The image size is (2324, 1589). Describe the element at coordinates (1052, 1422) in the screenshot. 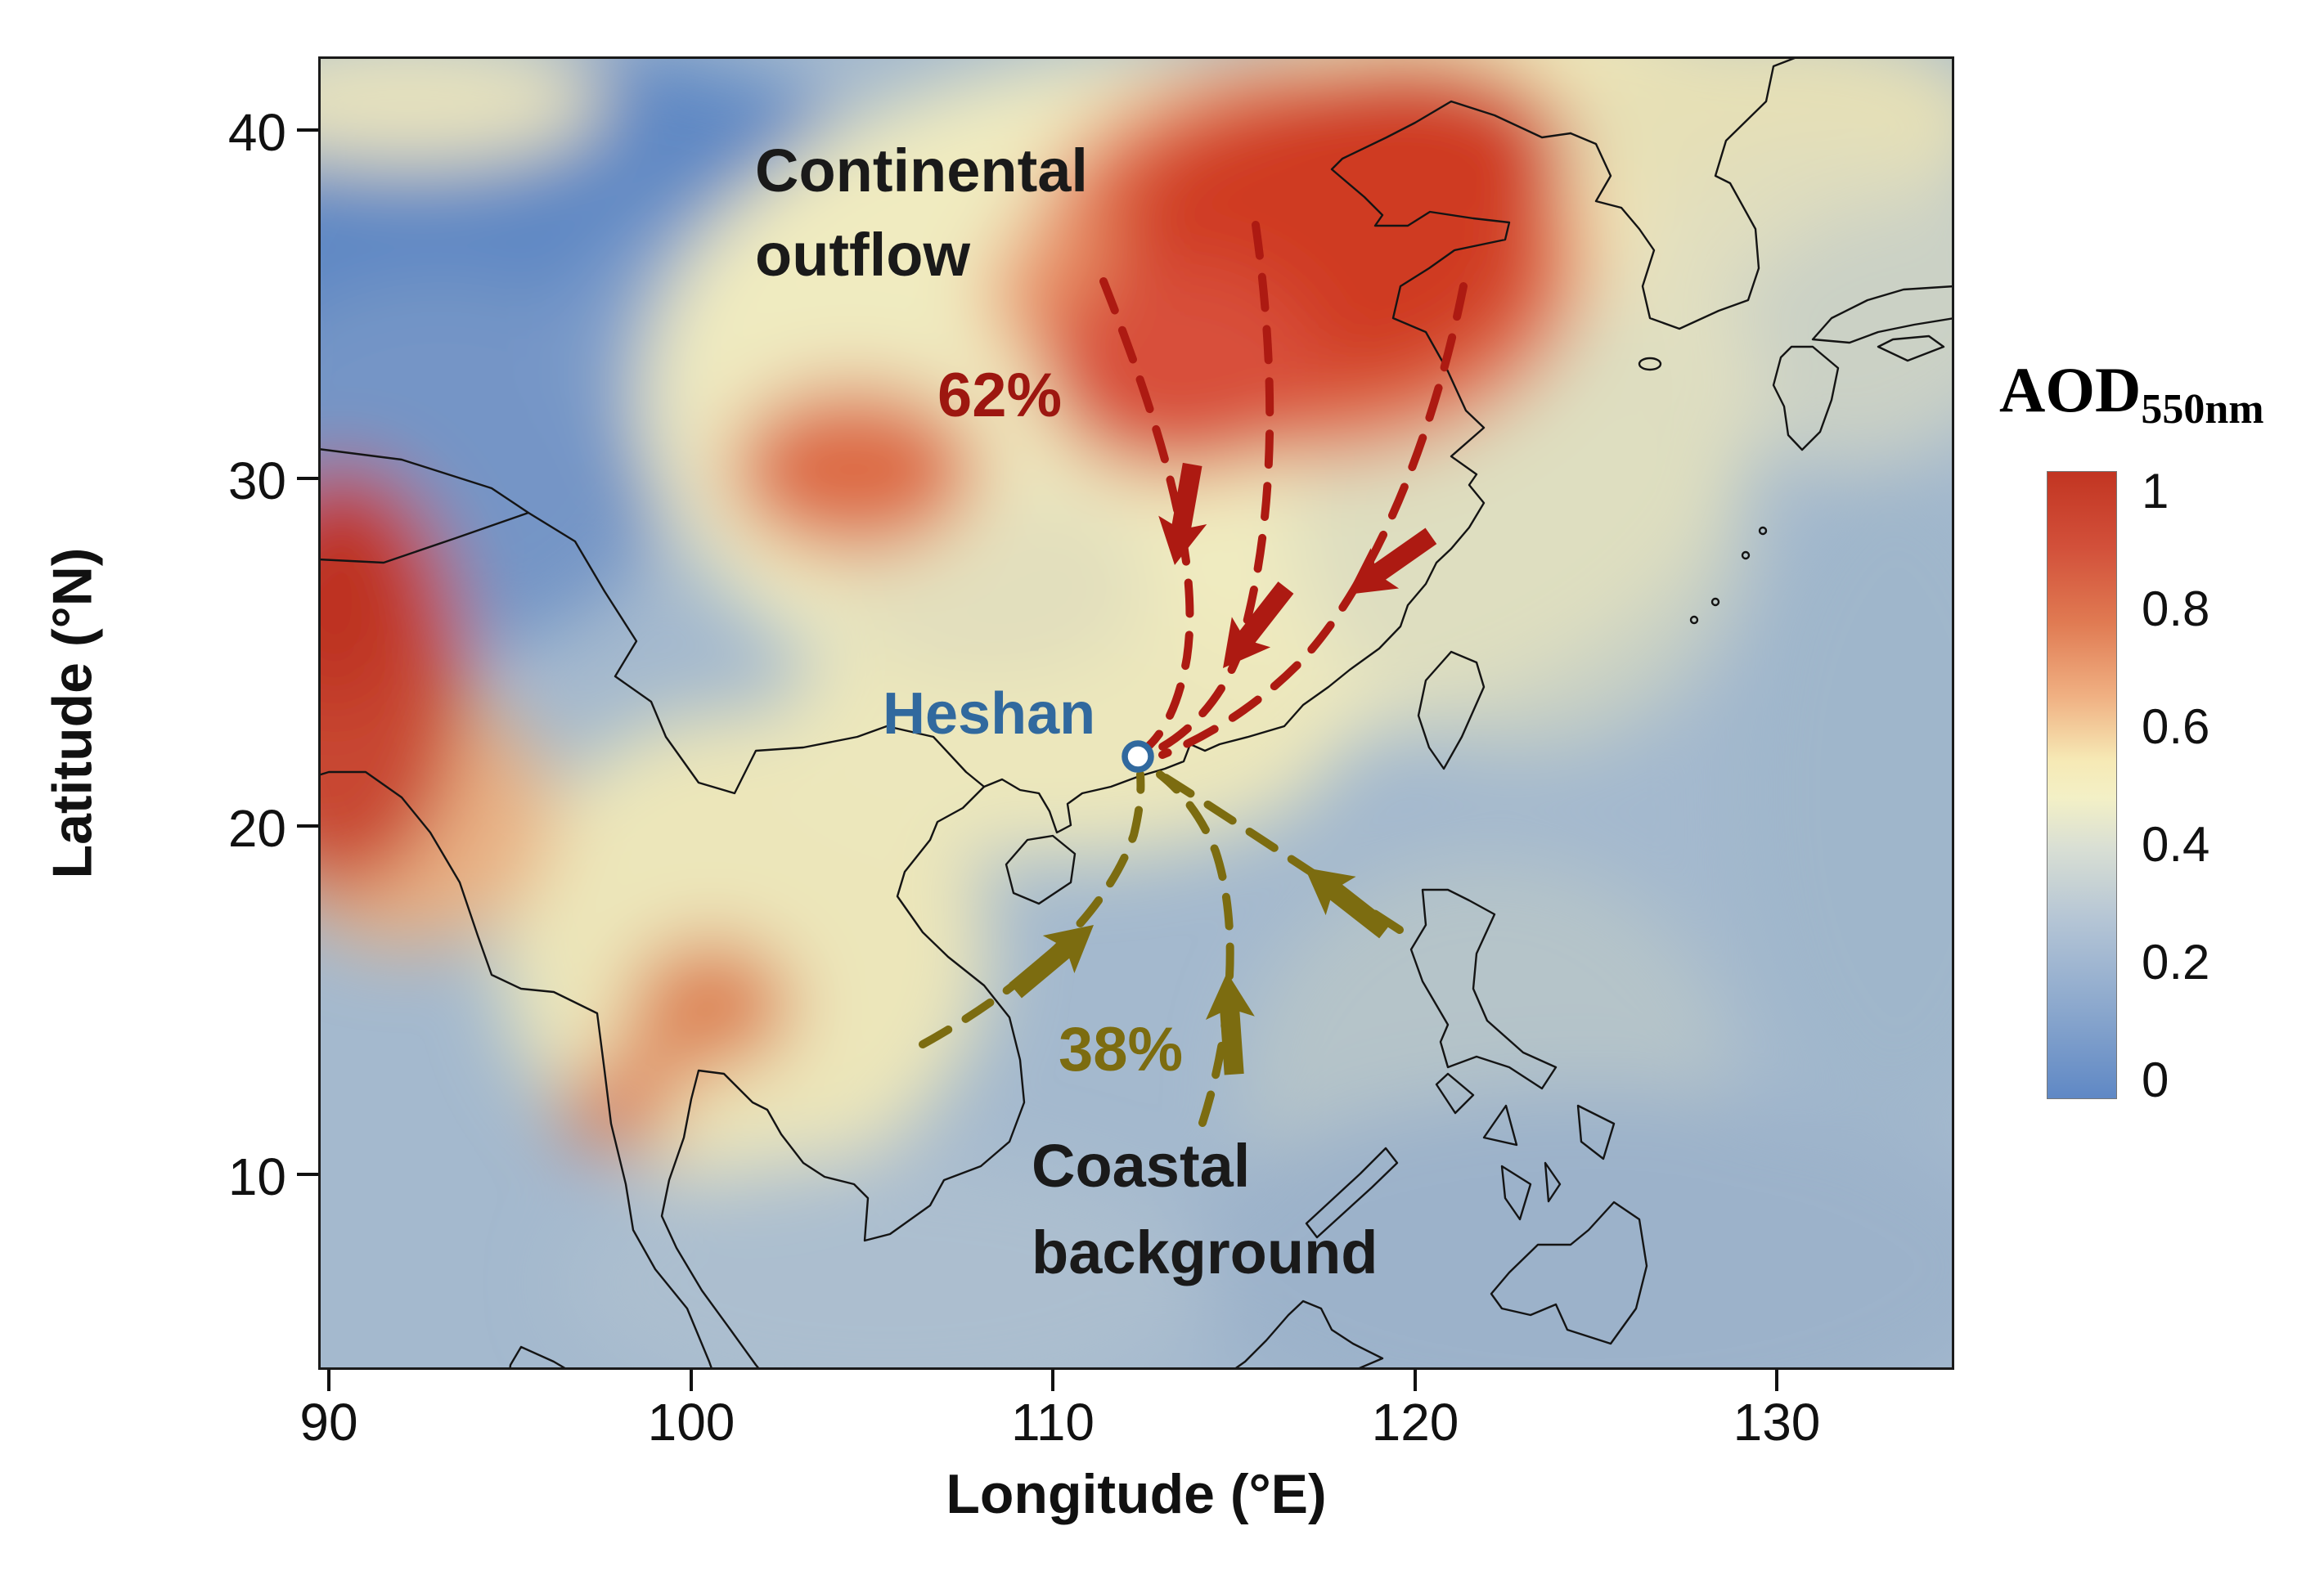

I see `x-tick-label: 110` at that location.